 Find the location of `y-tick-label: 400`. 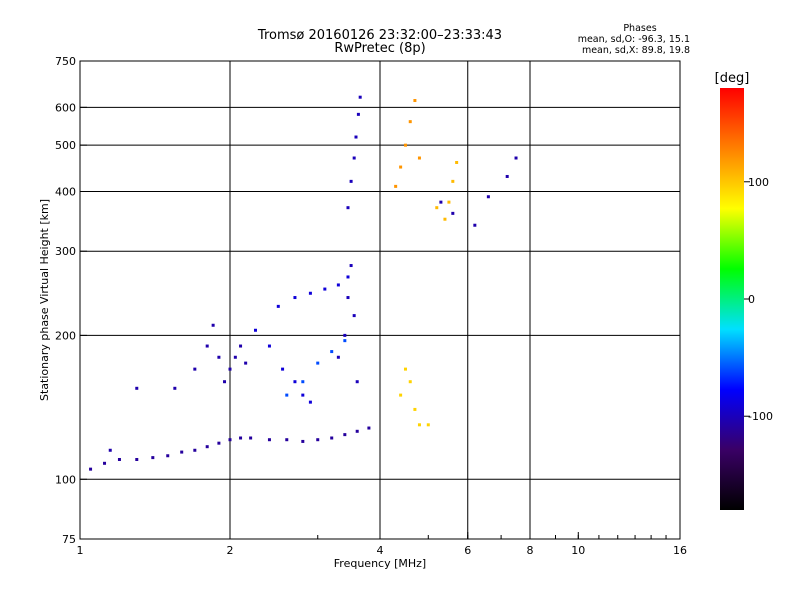

y-tick-label: 400 is located at coordinates (65, 191).